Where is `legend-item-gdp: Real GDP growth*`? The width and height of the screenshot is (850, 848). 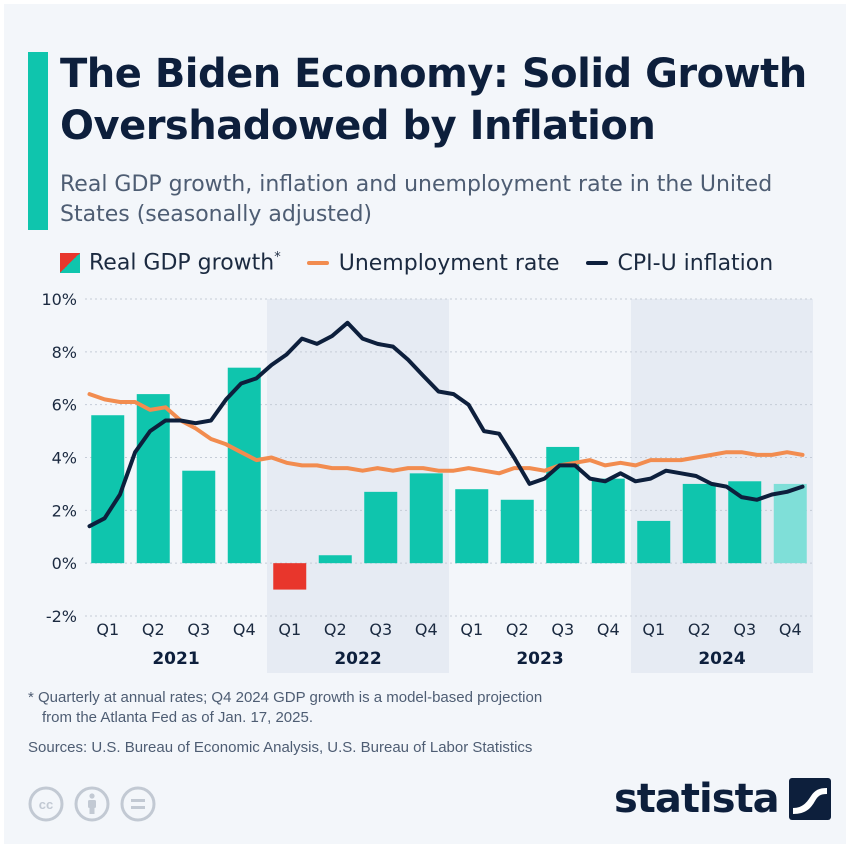 legend-item-gdp: Real GDP growth* is located at coordinates (170, 263).